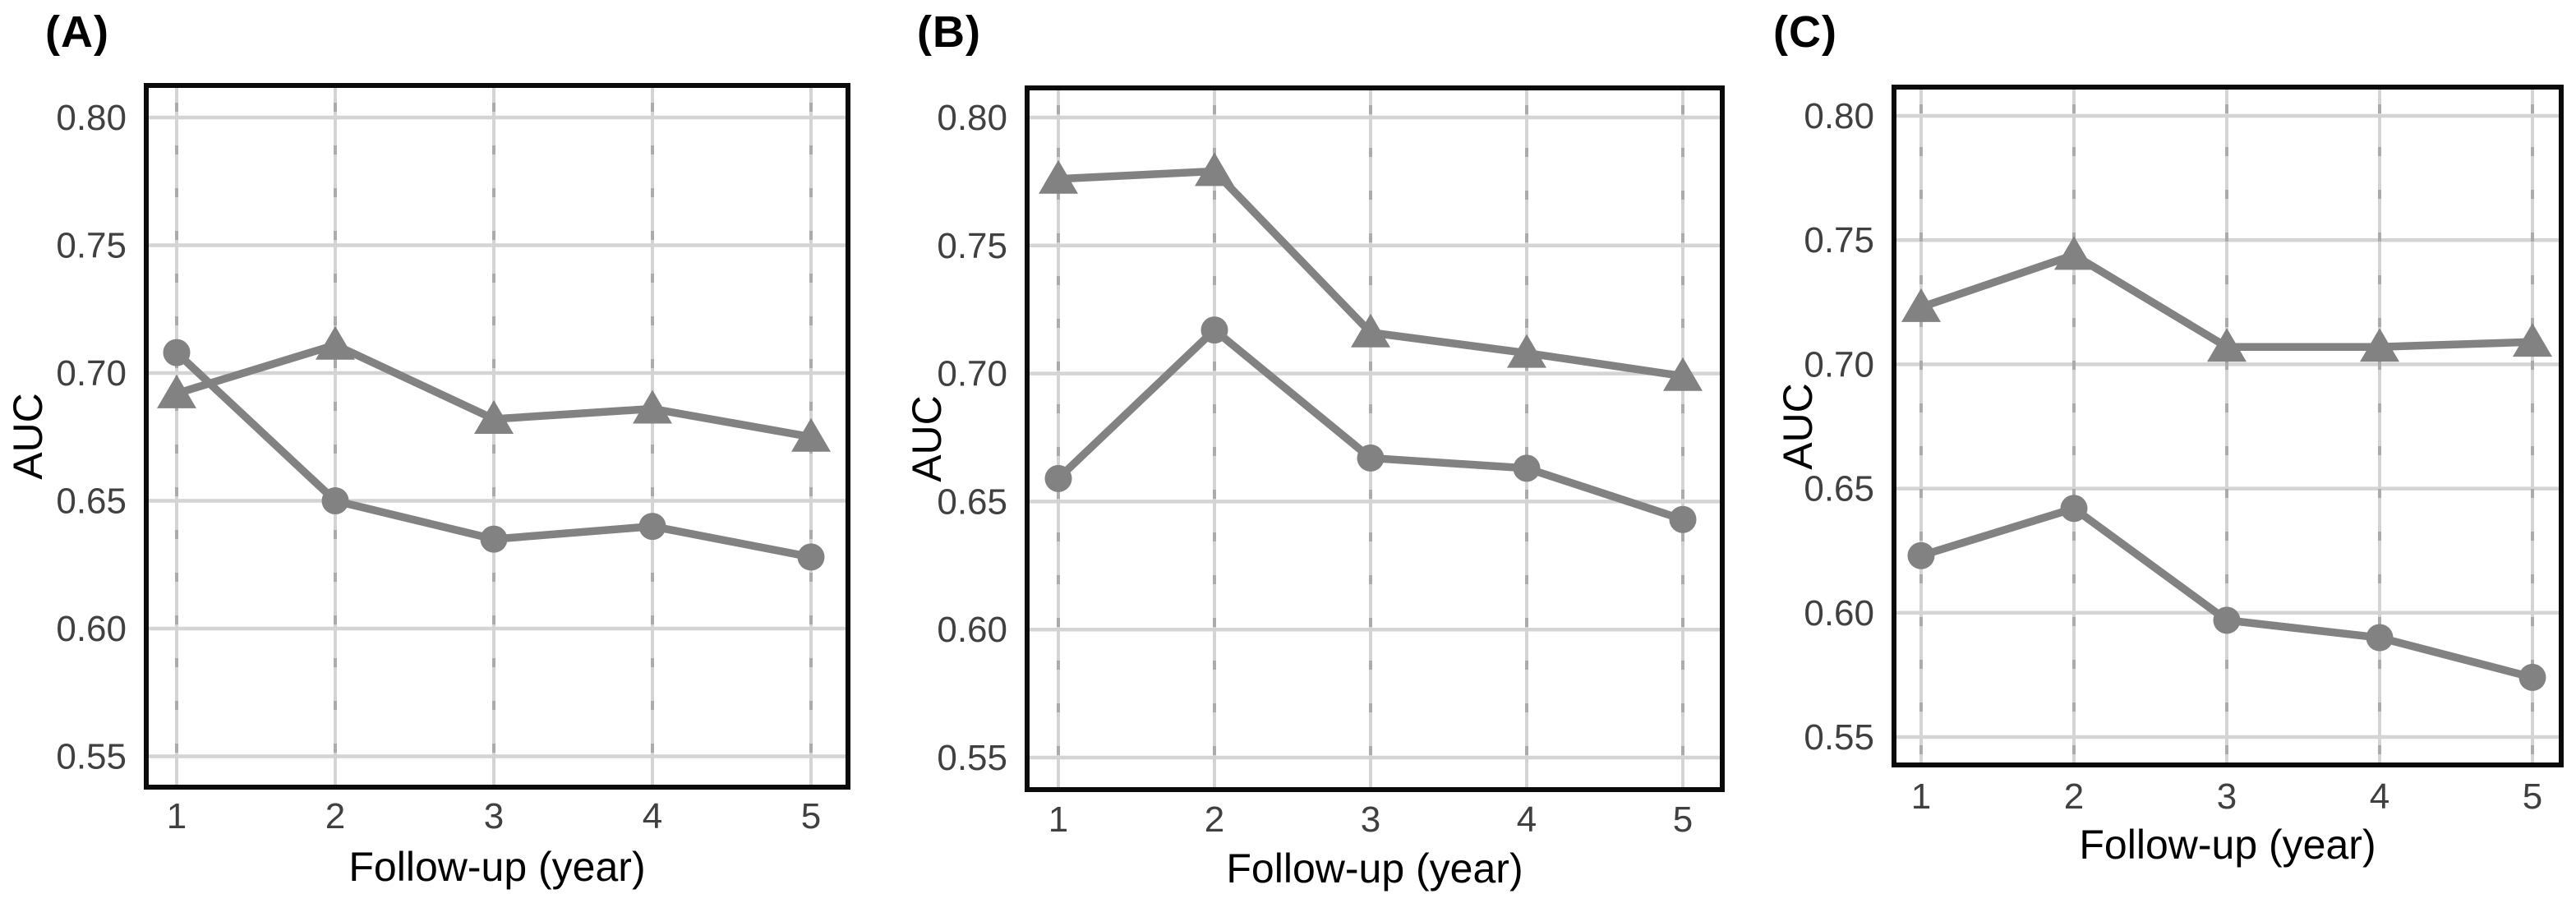 The width and height of the screenshot is (2576, 903). Describe the element at coordinates (1805, 32) in the screenshot. I see `panel-label-c: (C)` at that location.